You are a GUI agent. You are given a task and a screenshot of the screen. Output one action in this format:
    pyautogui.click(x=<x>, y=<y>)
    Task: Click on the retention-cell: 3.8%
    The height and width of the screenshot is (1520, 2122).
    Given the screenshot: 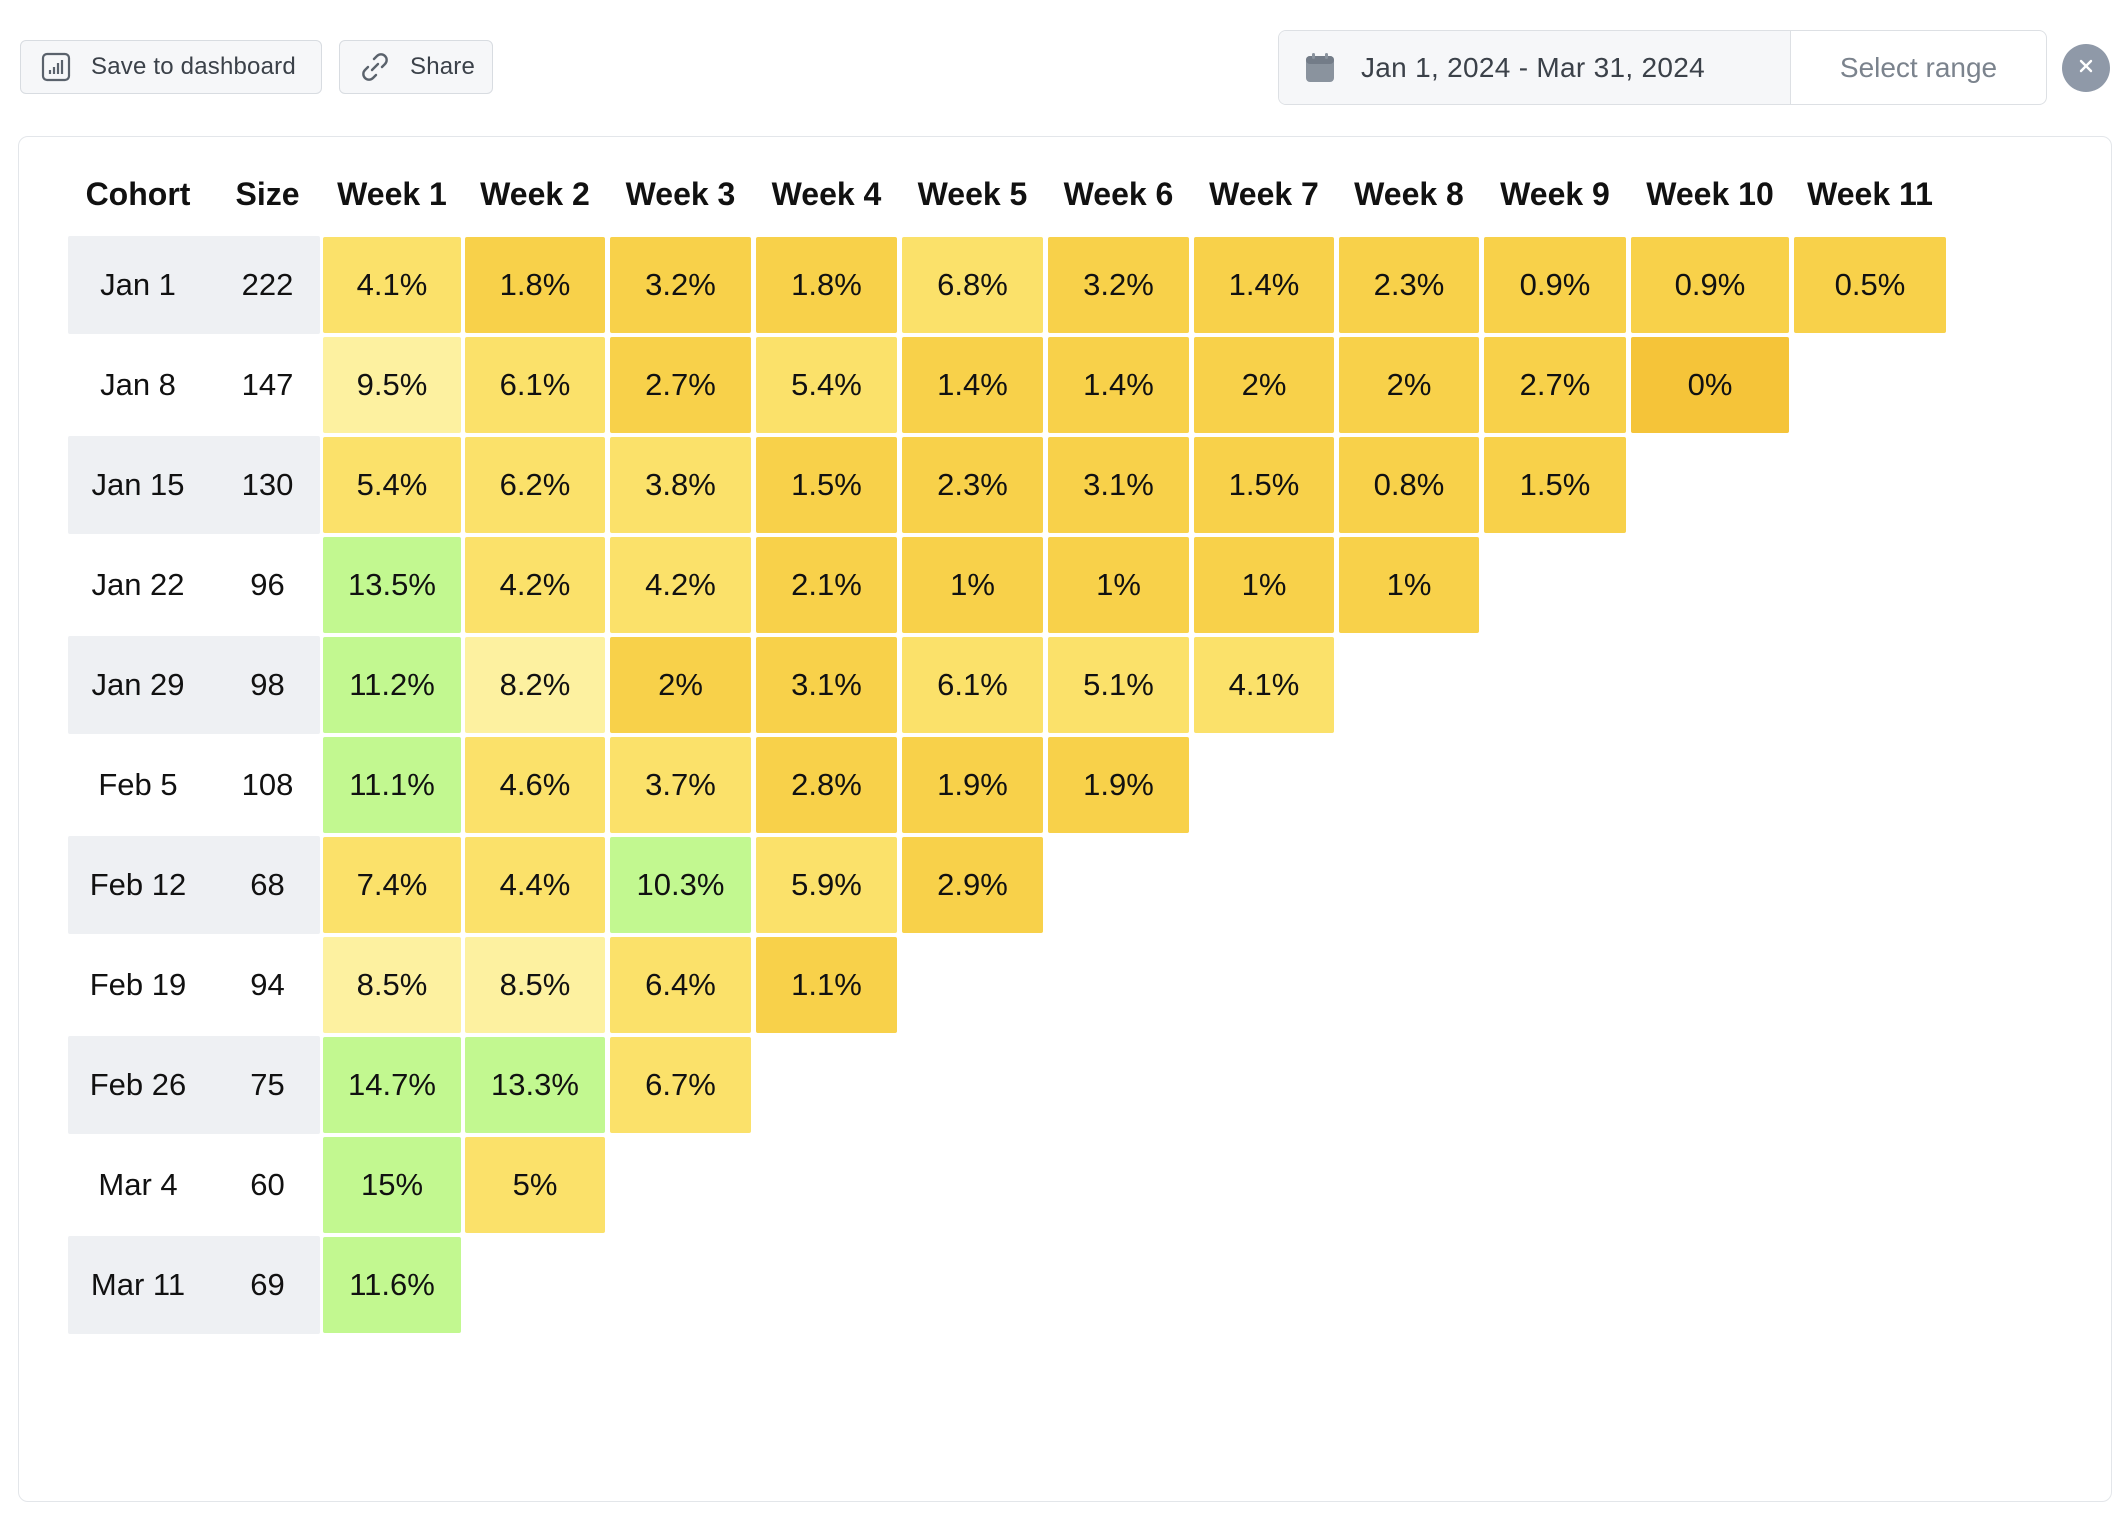 What is the action you would take?
    pyautogui.click(x=680, y=485)
    